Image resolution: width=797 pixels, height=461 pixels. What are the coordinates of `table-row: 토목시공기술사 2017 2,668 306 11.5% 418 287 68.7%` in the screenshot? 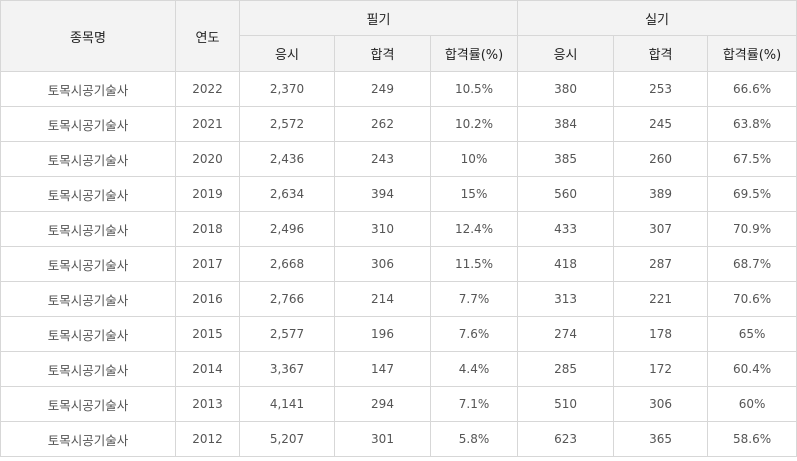 It's located at (398, 264).